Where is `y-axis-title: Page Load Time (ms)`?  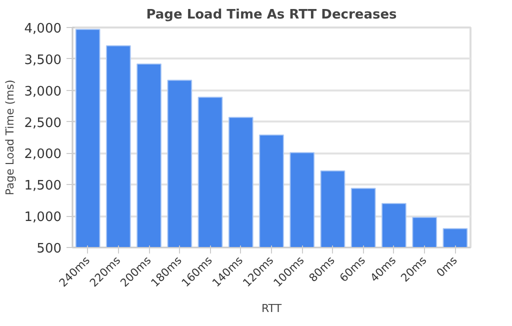 y-axis-title: Page Load Time (ms) is located at coordinates (9, 138).